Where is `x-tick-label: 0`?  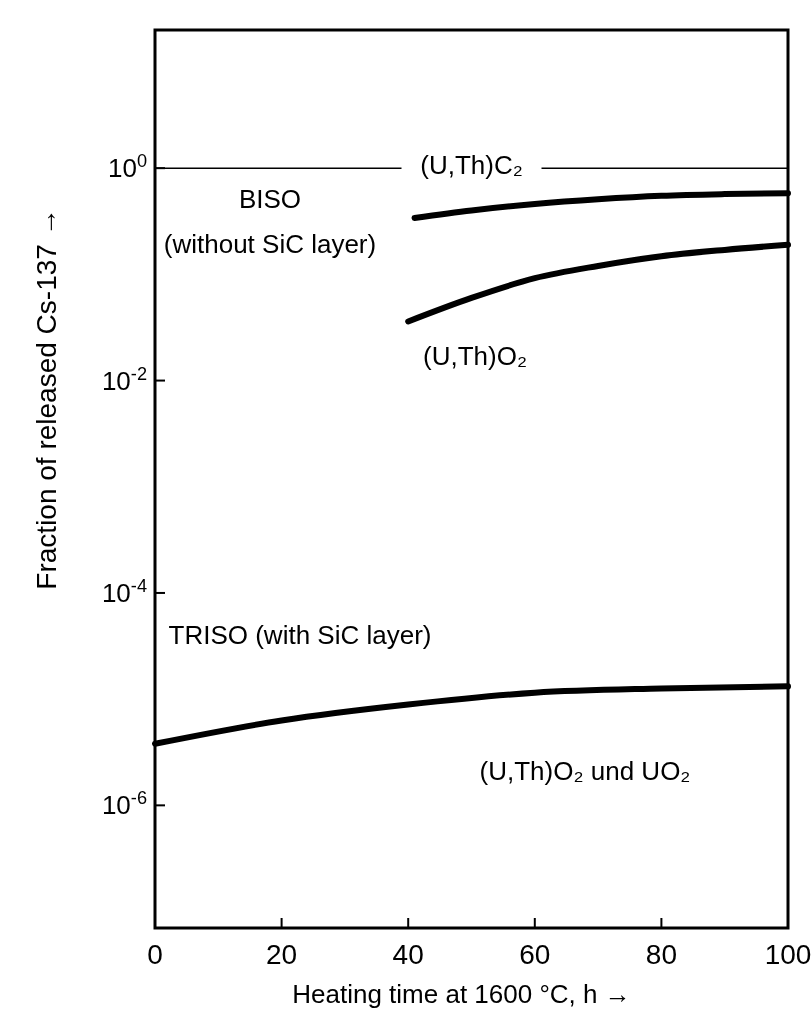
x-tick-label: 0 is located at coordinates (155, 954).